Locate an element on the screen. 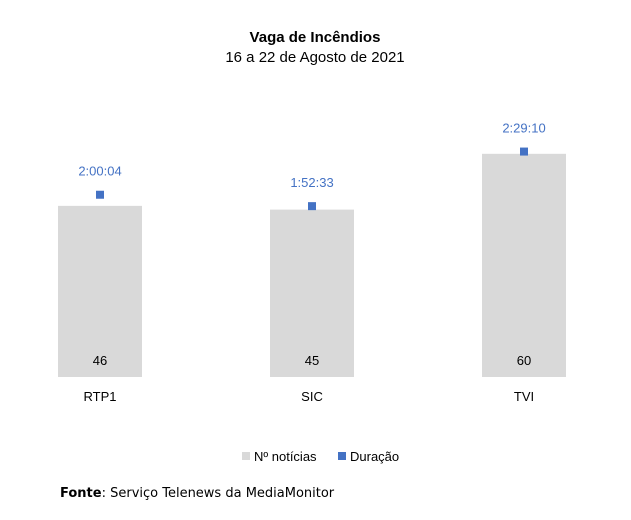 The width and height of the screenshot is (631, 520). chart-title: Vaga de Incêndios is located at coordinates (315, 37).